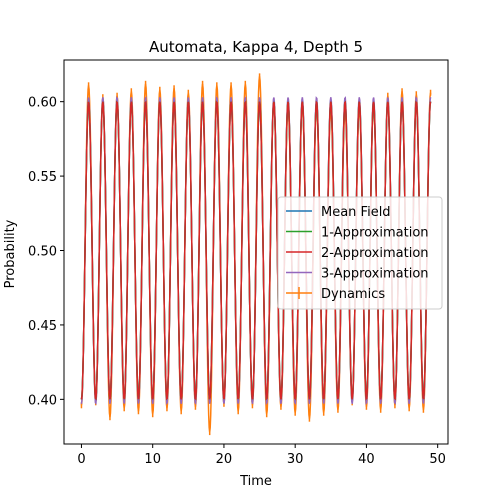 The image size is (500, 500). Describe the element at coordinates (42, 177) in the screenshot. I see `y-tick-label: 0.55` at that location.